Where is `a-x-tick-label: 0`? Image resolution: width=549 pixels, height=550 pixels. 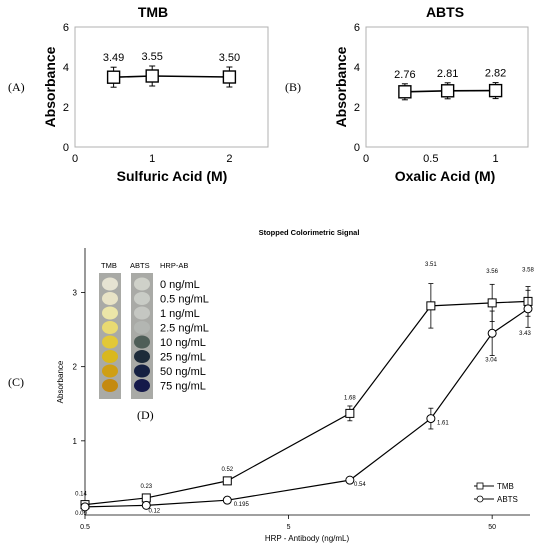
a-x-tick-label: 0 is located at coordinates (75, 159).